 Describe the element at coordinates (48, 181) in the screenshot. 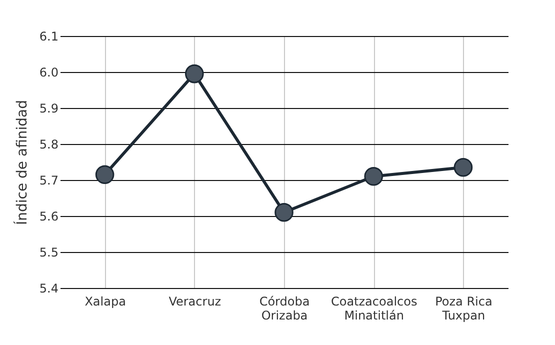

I see `y-tick-label: 5.7` at that location.